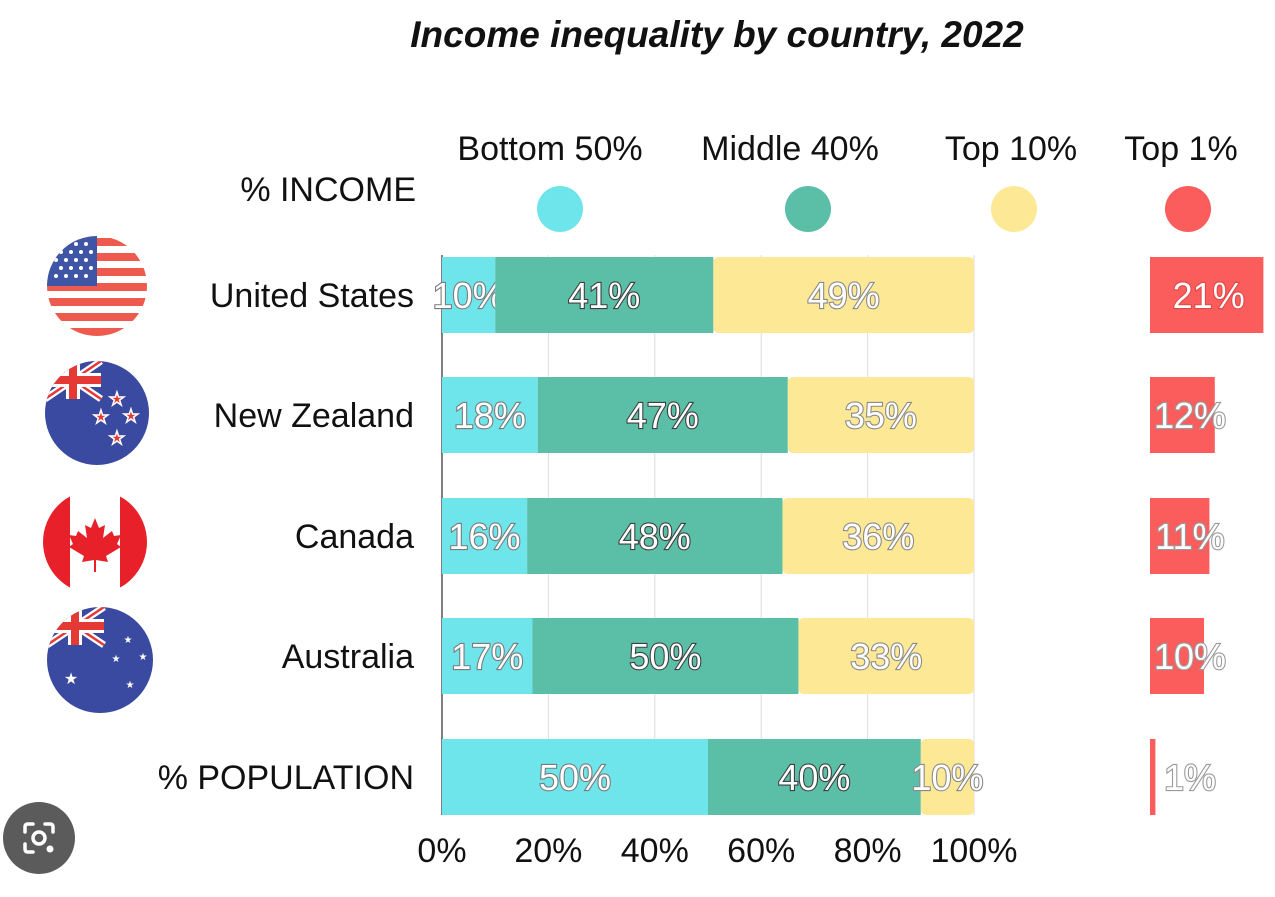 The image size is (1275, 897). I want to click on nz-flag-icon: ★★ ★★, so click(97, 413).